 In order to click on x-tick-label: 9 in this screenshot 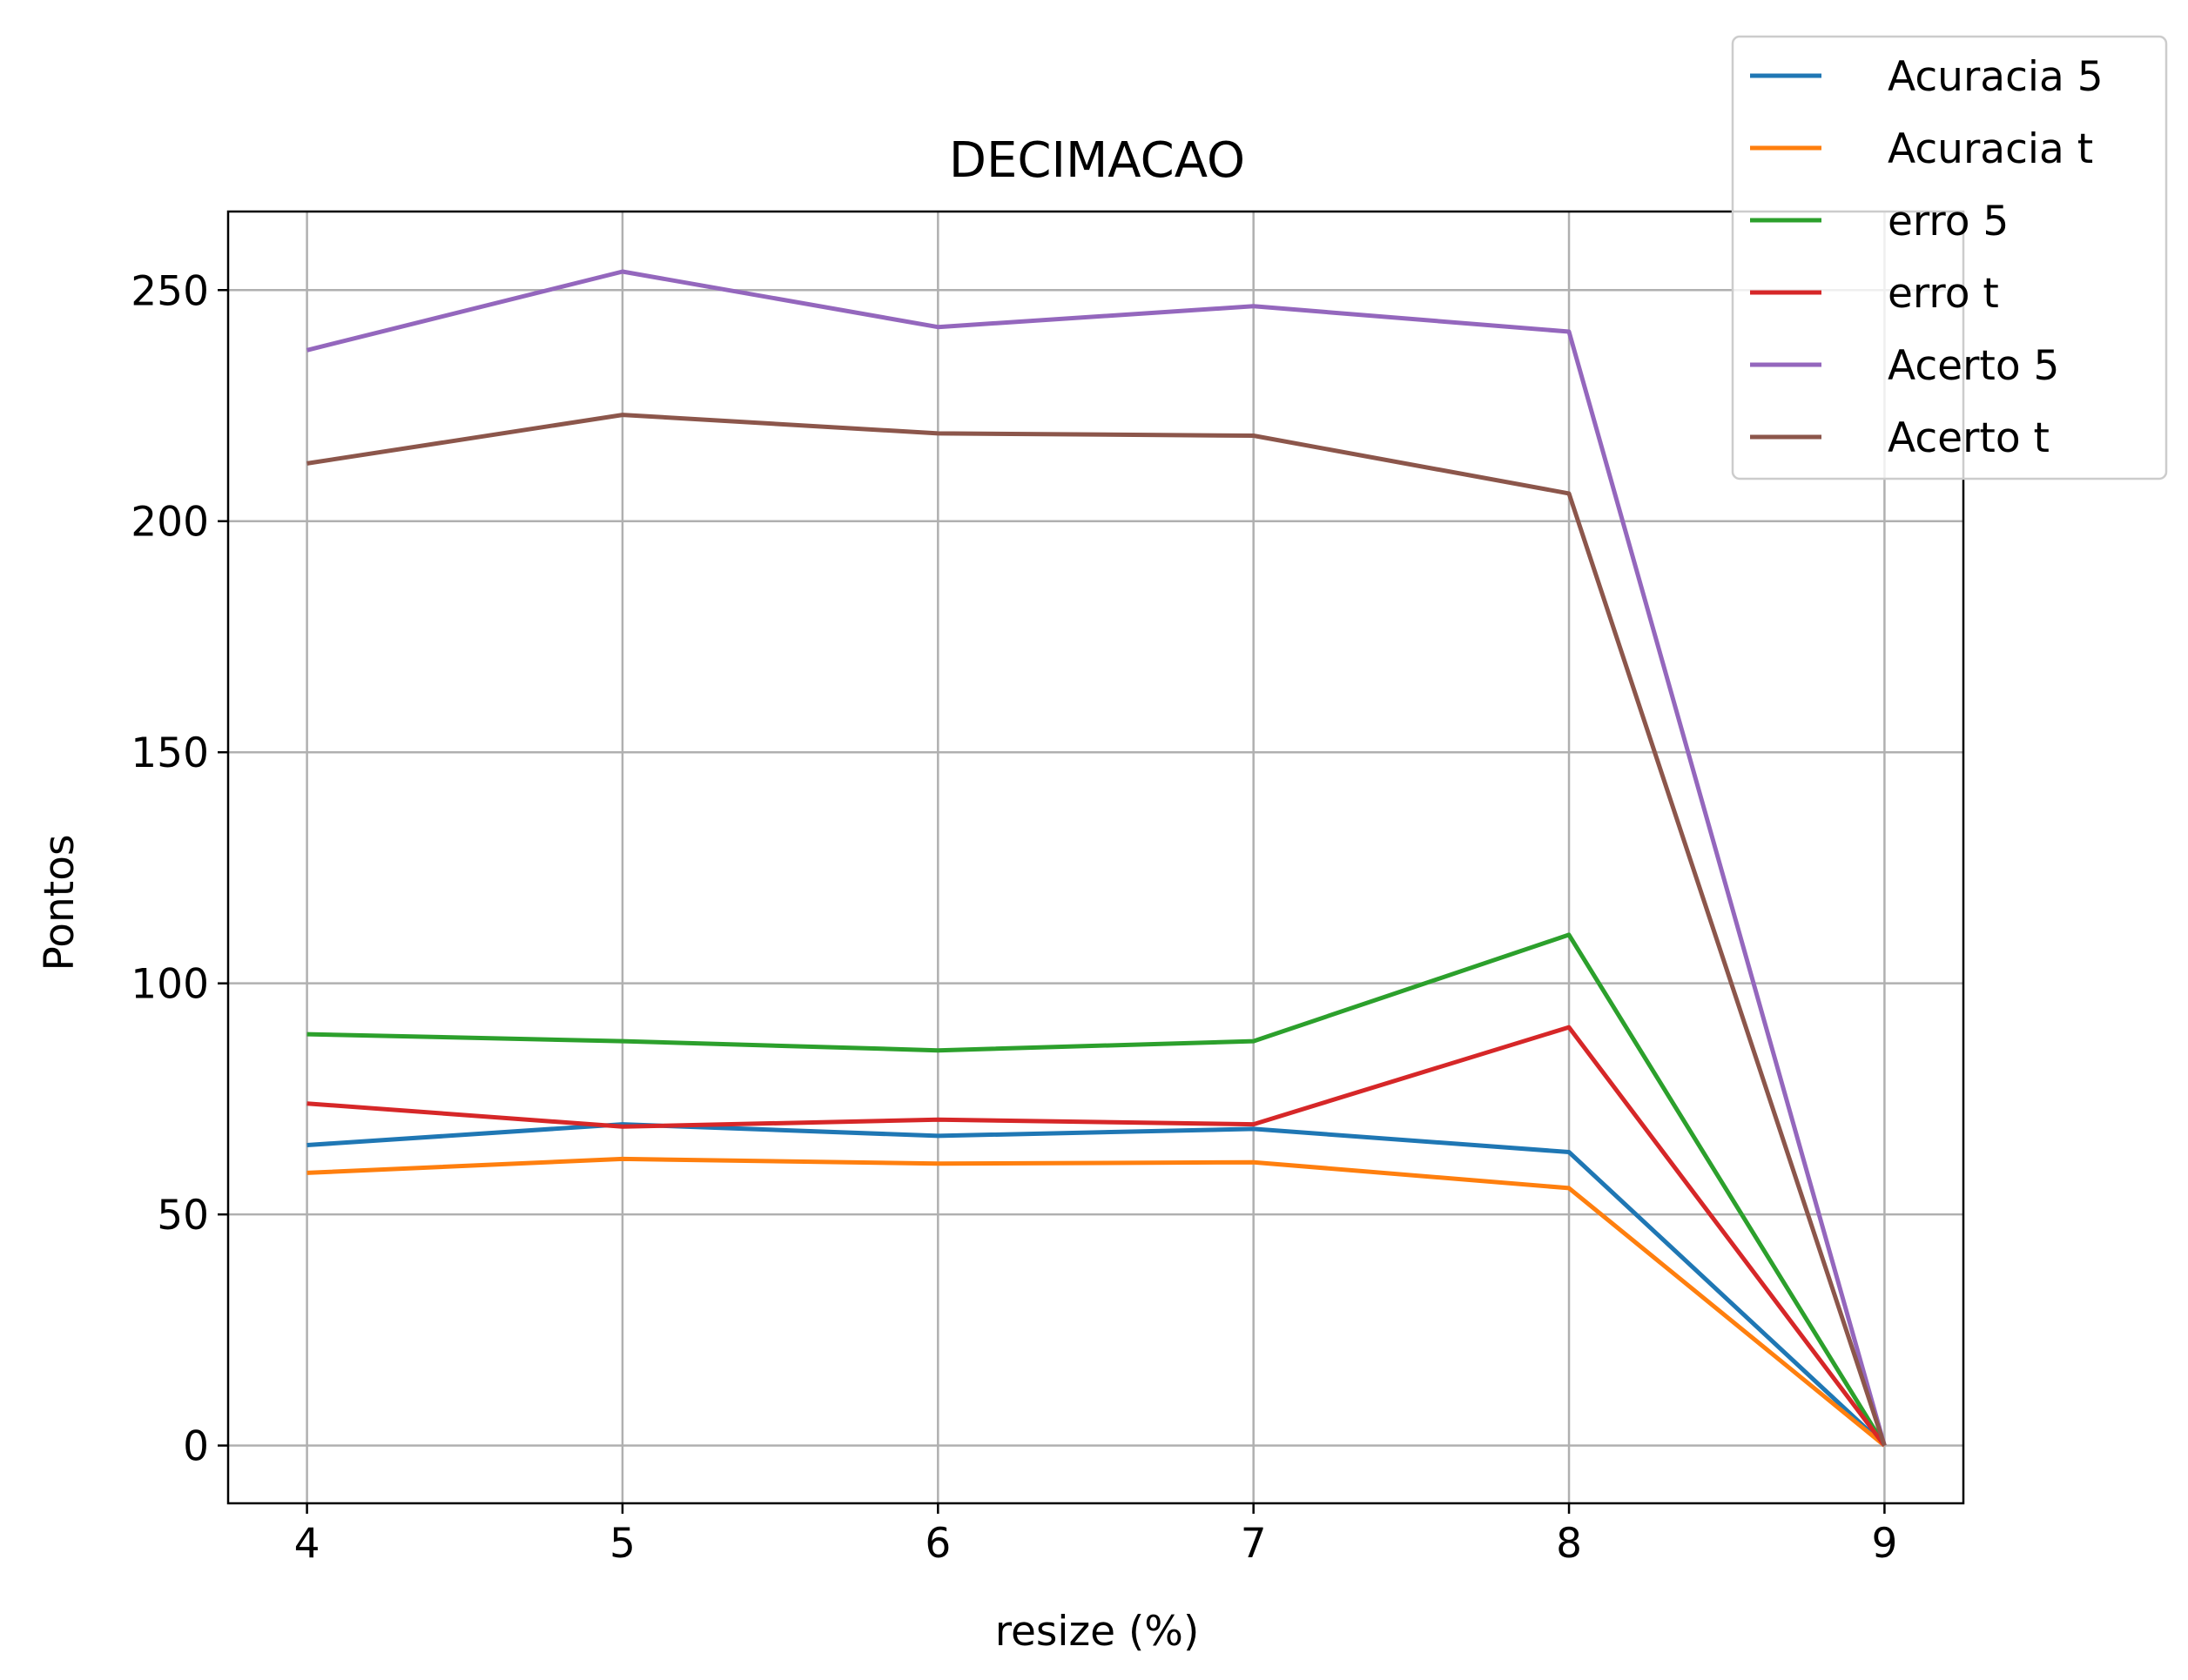, I will do `click(1884, 1544)`.